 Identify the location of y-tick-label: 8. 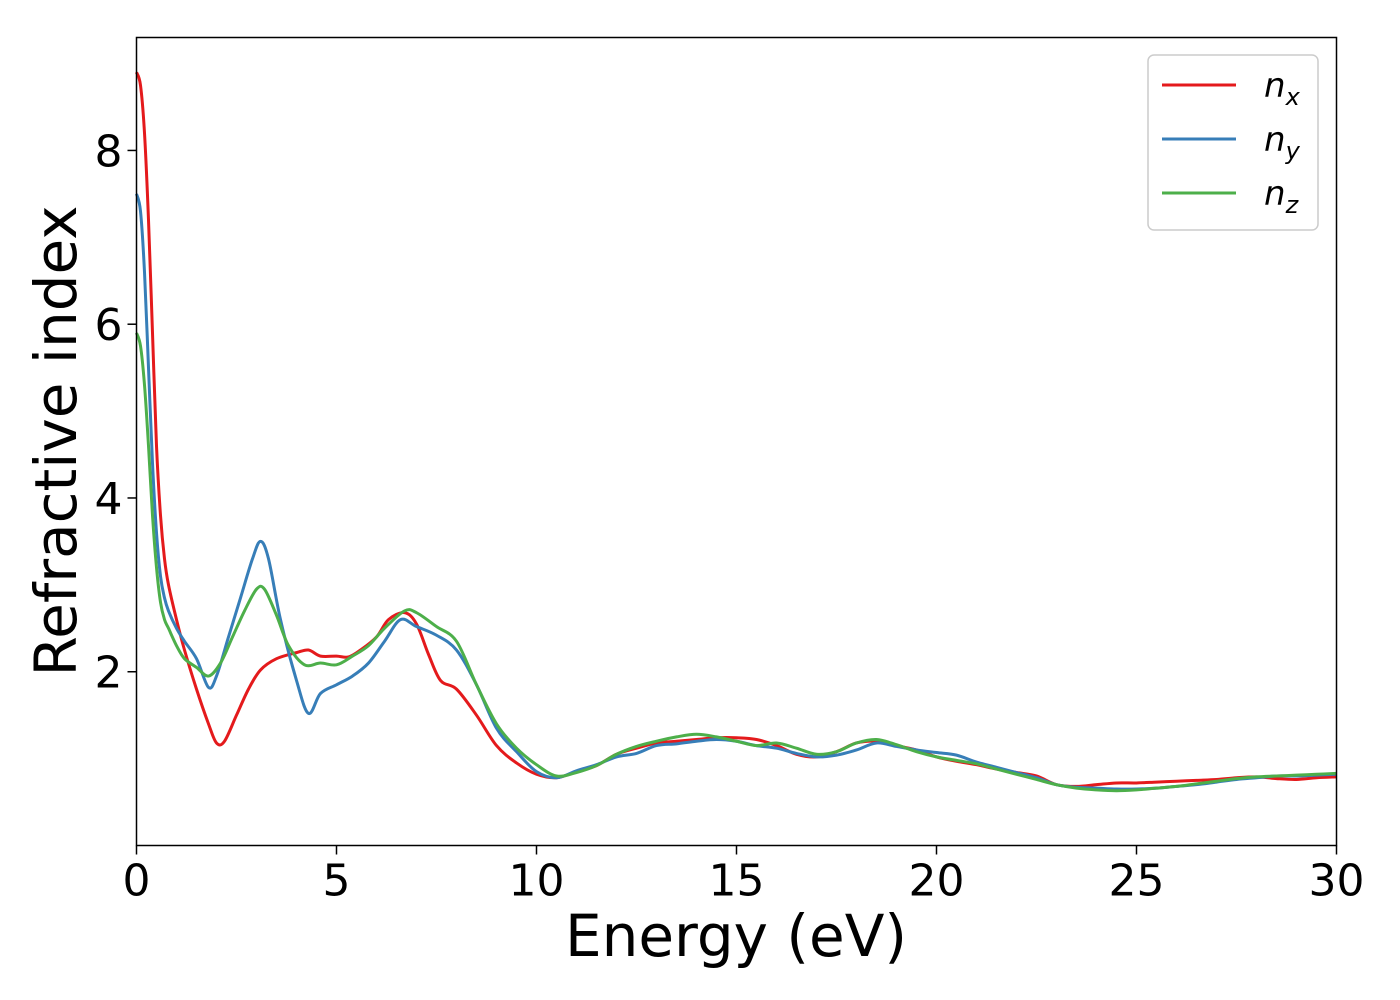
(109, 151).